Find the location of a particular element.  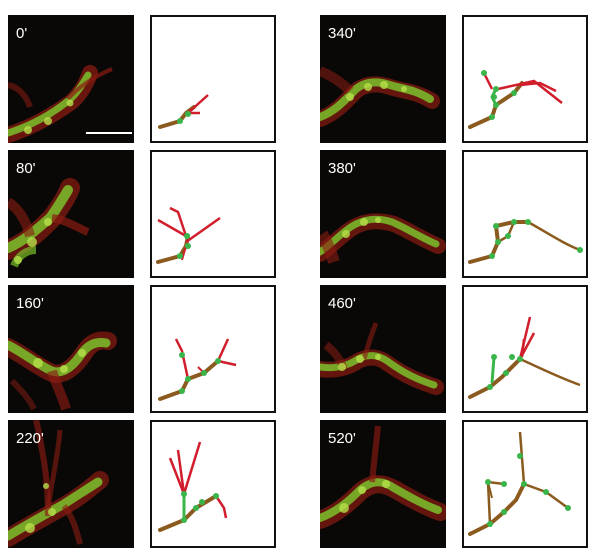

time-label: 340' is located at coordinates (342, 33).